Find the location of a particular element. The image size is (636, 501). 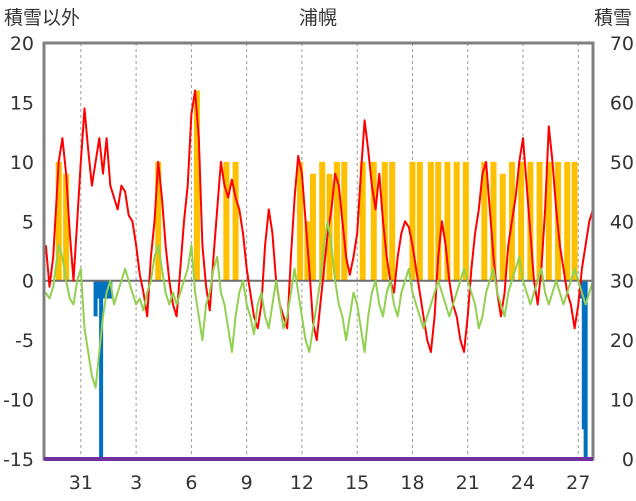

x-tick-label: 9 is located at coordinates (247, 483).